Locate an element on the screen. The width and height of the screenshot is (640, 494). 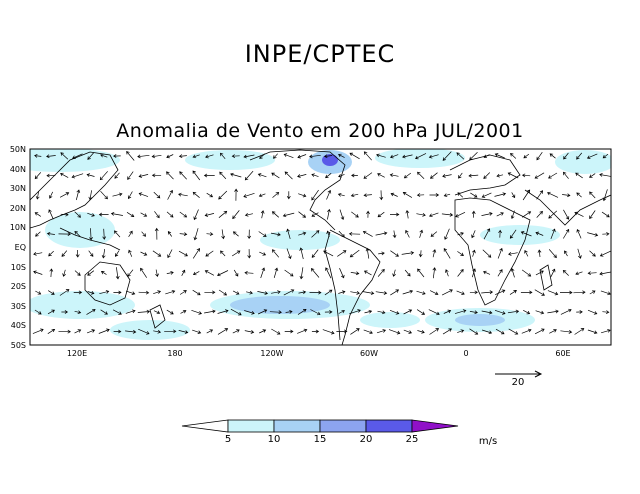
colorbar-tick: 10 is located at coordinates (274, 439).